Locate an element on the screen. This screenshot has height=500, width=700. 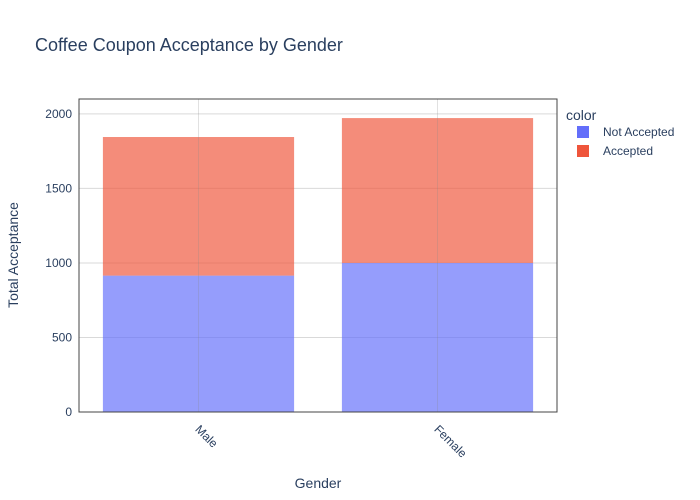
x-axis-title: Gender is located at coordinates (318, 483).